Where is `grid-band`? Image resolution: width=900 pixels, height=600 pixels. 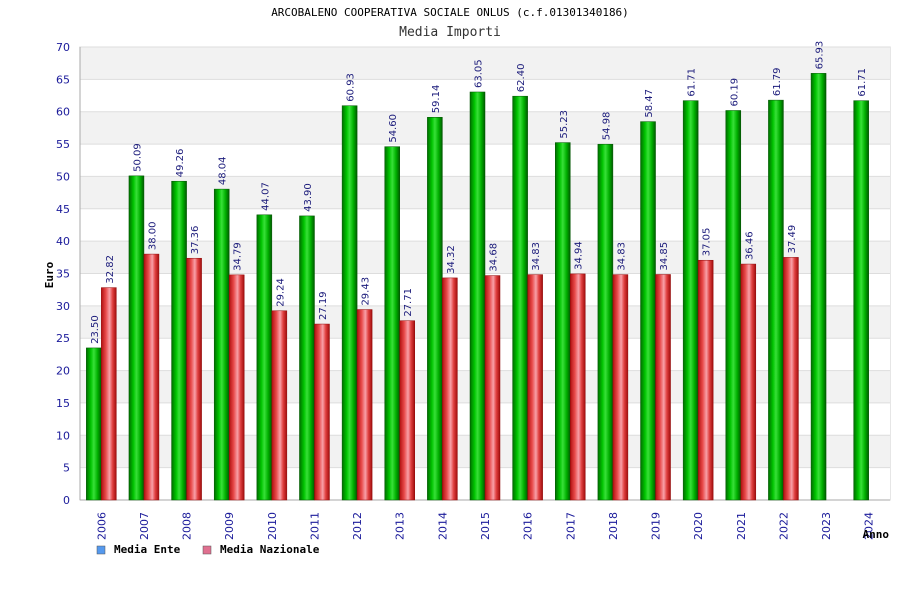 grid-band is located at coordinates (485, 63).